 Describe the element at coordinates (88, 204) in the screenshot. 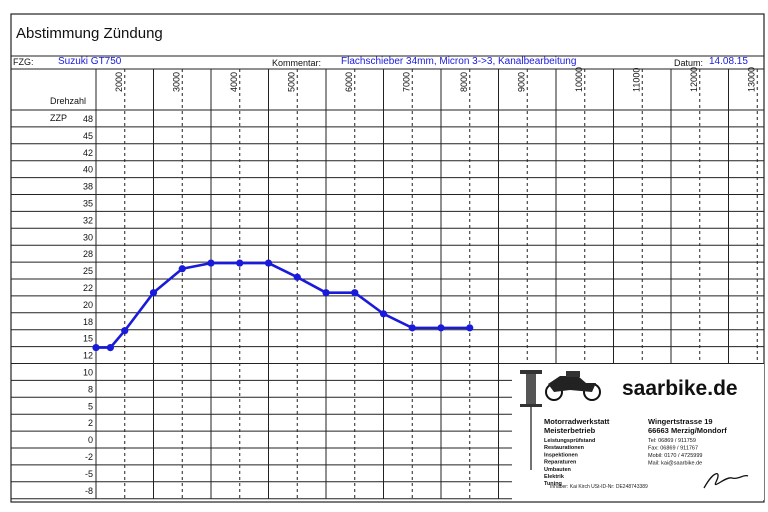

I see `y-tick-label: 35` at that location.